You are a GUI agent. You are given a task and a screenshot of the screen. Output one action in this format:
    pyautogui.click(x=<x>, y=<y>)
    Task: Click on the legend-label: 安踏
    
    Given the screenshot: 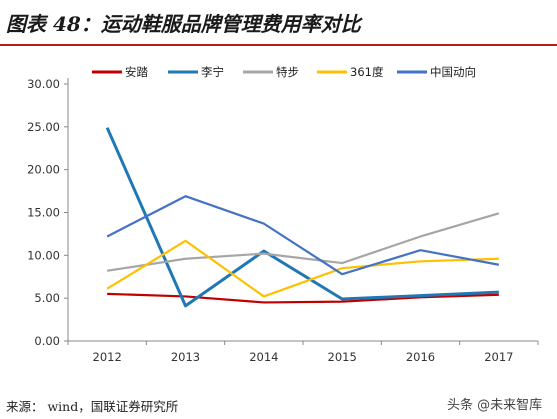 What is the action you would take?
    pyautogui.click(x=136, y=72)
    